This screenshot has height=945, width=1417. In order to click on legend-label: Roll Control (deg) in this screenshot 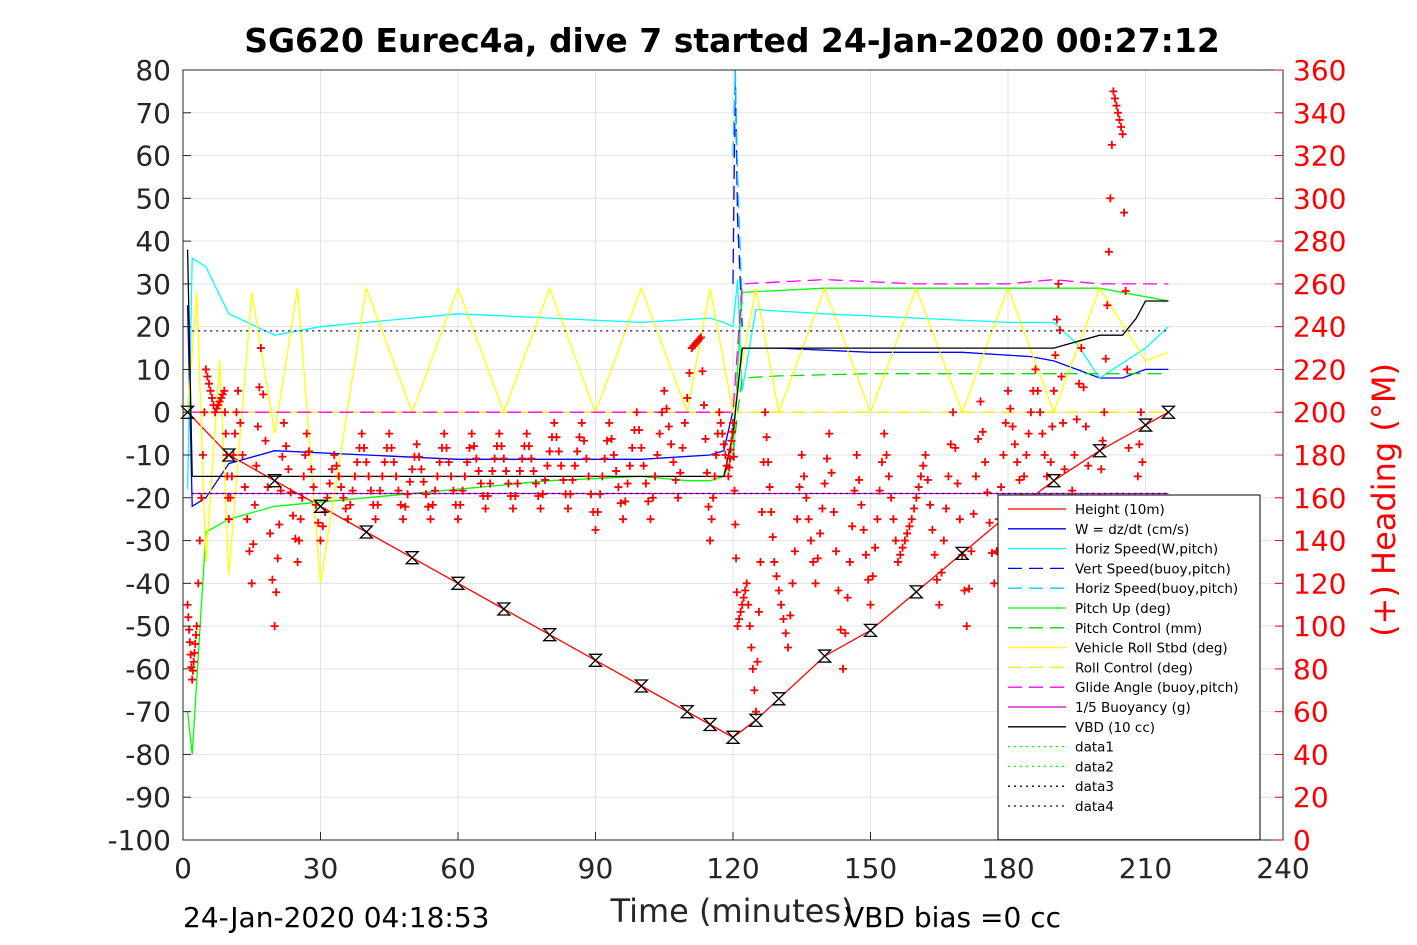, I will do `click(1134, 668)`.